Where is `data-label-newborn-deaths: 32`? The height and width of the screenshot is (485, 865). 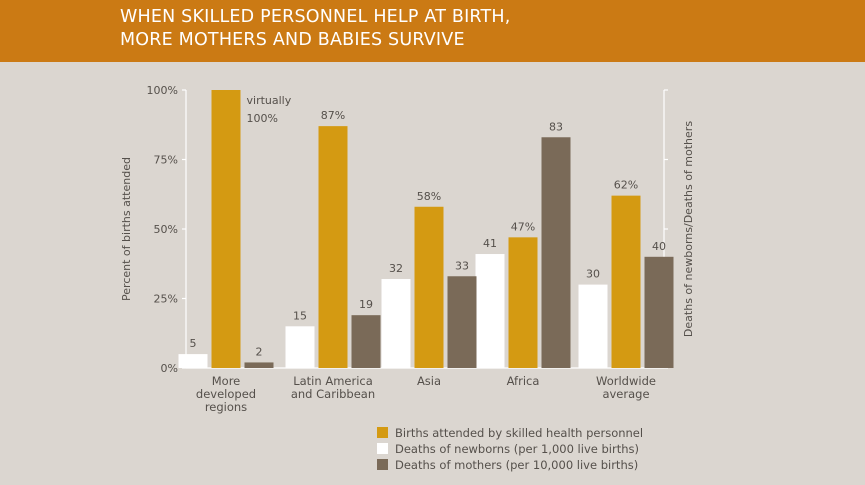
data-label-newborn-deaths: 32 is located at coordinates (396, 268).